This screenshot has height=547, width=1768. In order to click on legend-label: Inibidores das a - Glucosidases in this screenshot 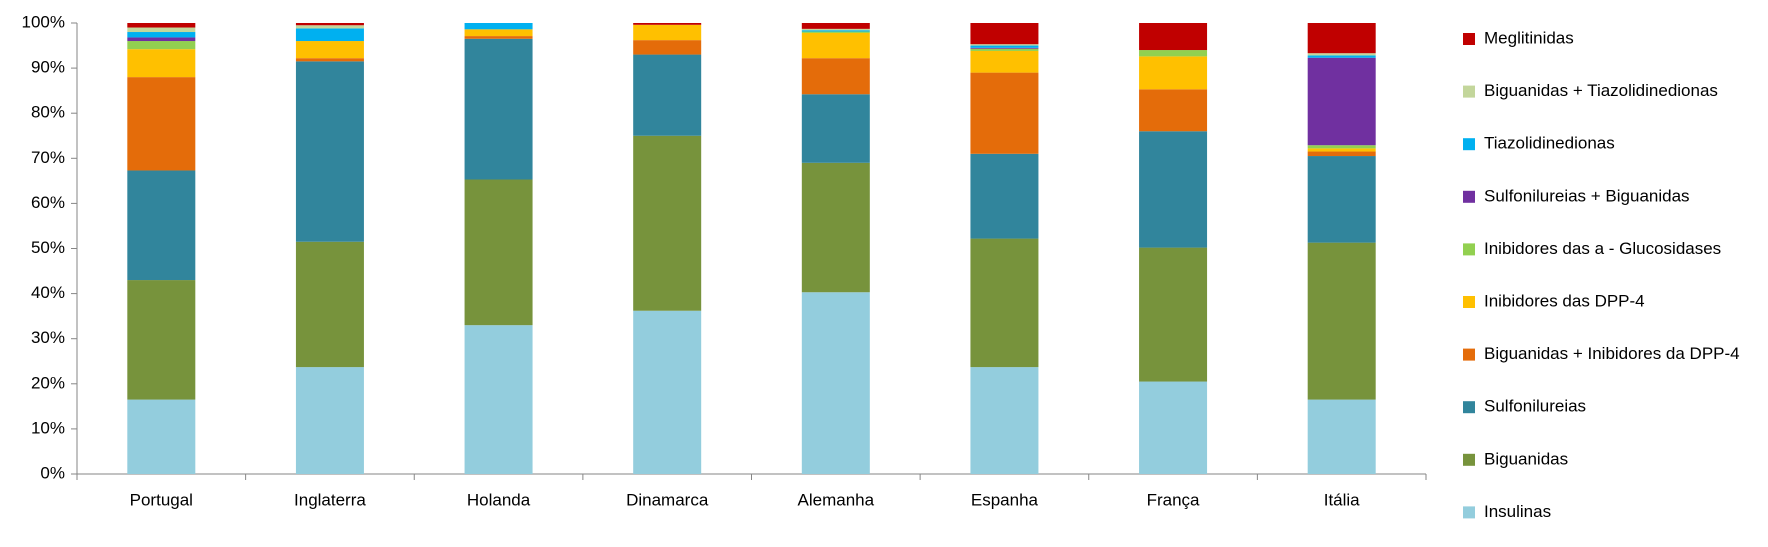, I will do `click(1602, 248)`.